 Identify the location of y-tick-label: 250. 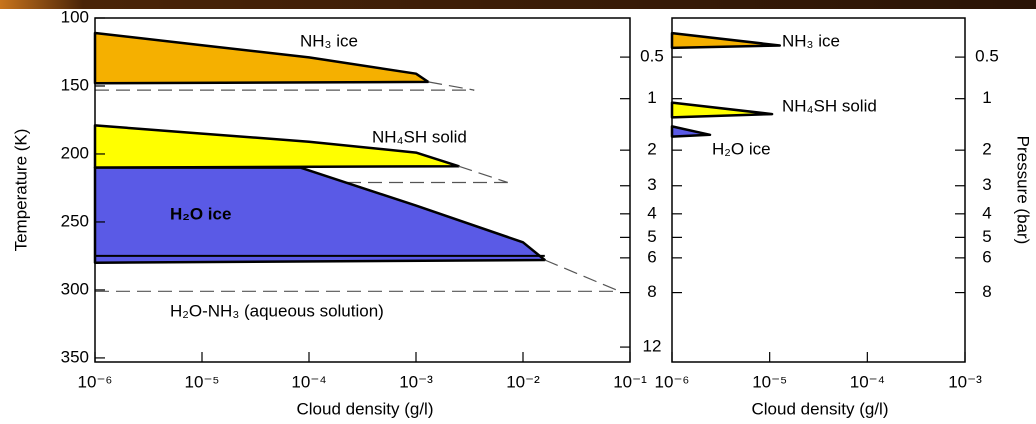
(75, 220).